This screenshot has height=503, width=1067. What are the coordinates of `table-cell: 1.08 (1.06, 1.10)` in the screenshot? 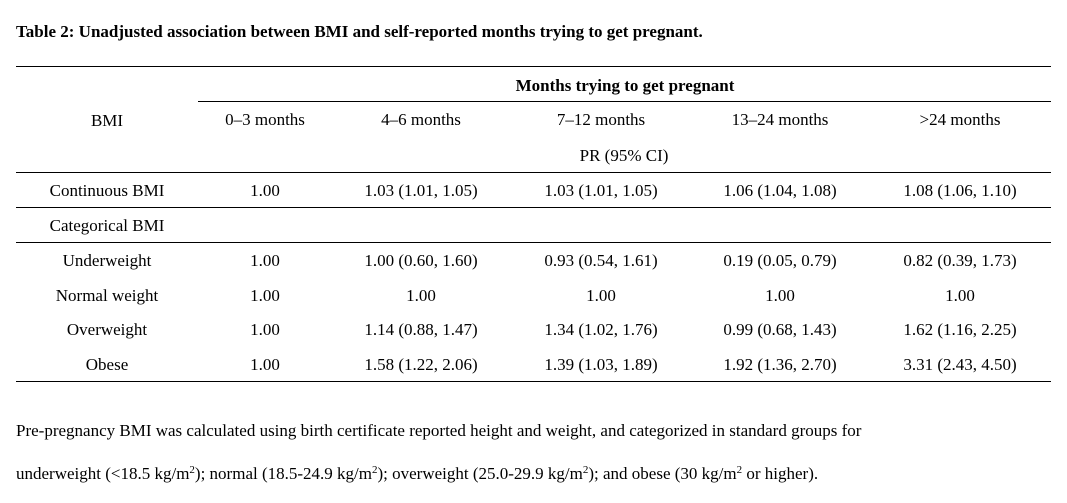 It's located at (960, 190).